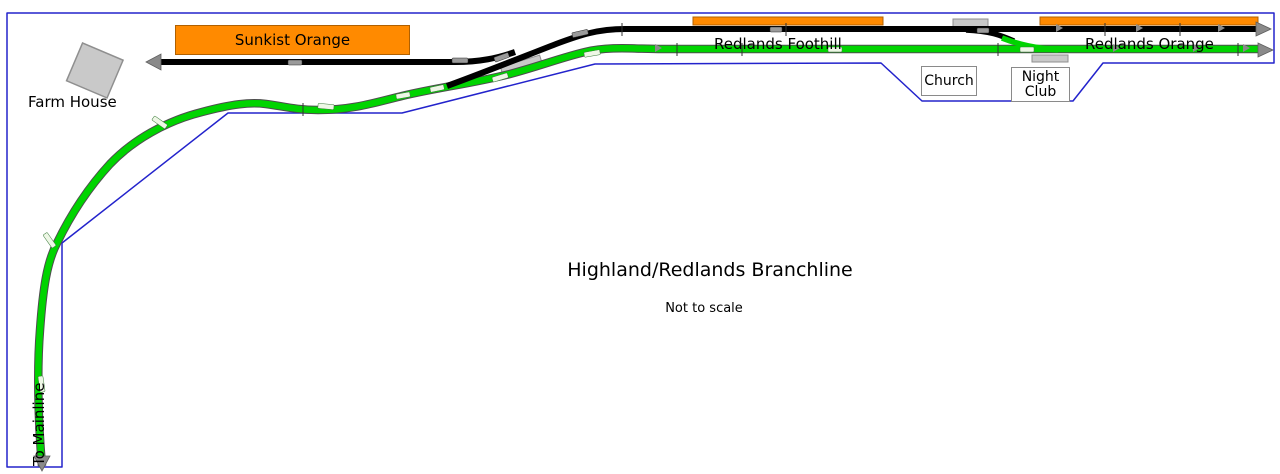  I want to click on rail-joint-ticks, so click(770, 69).